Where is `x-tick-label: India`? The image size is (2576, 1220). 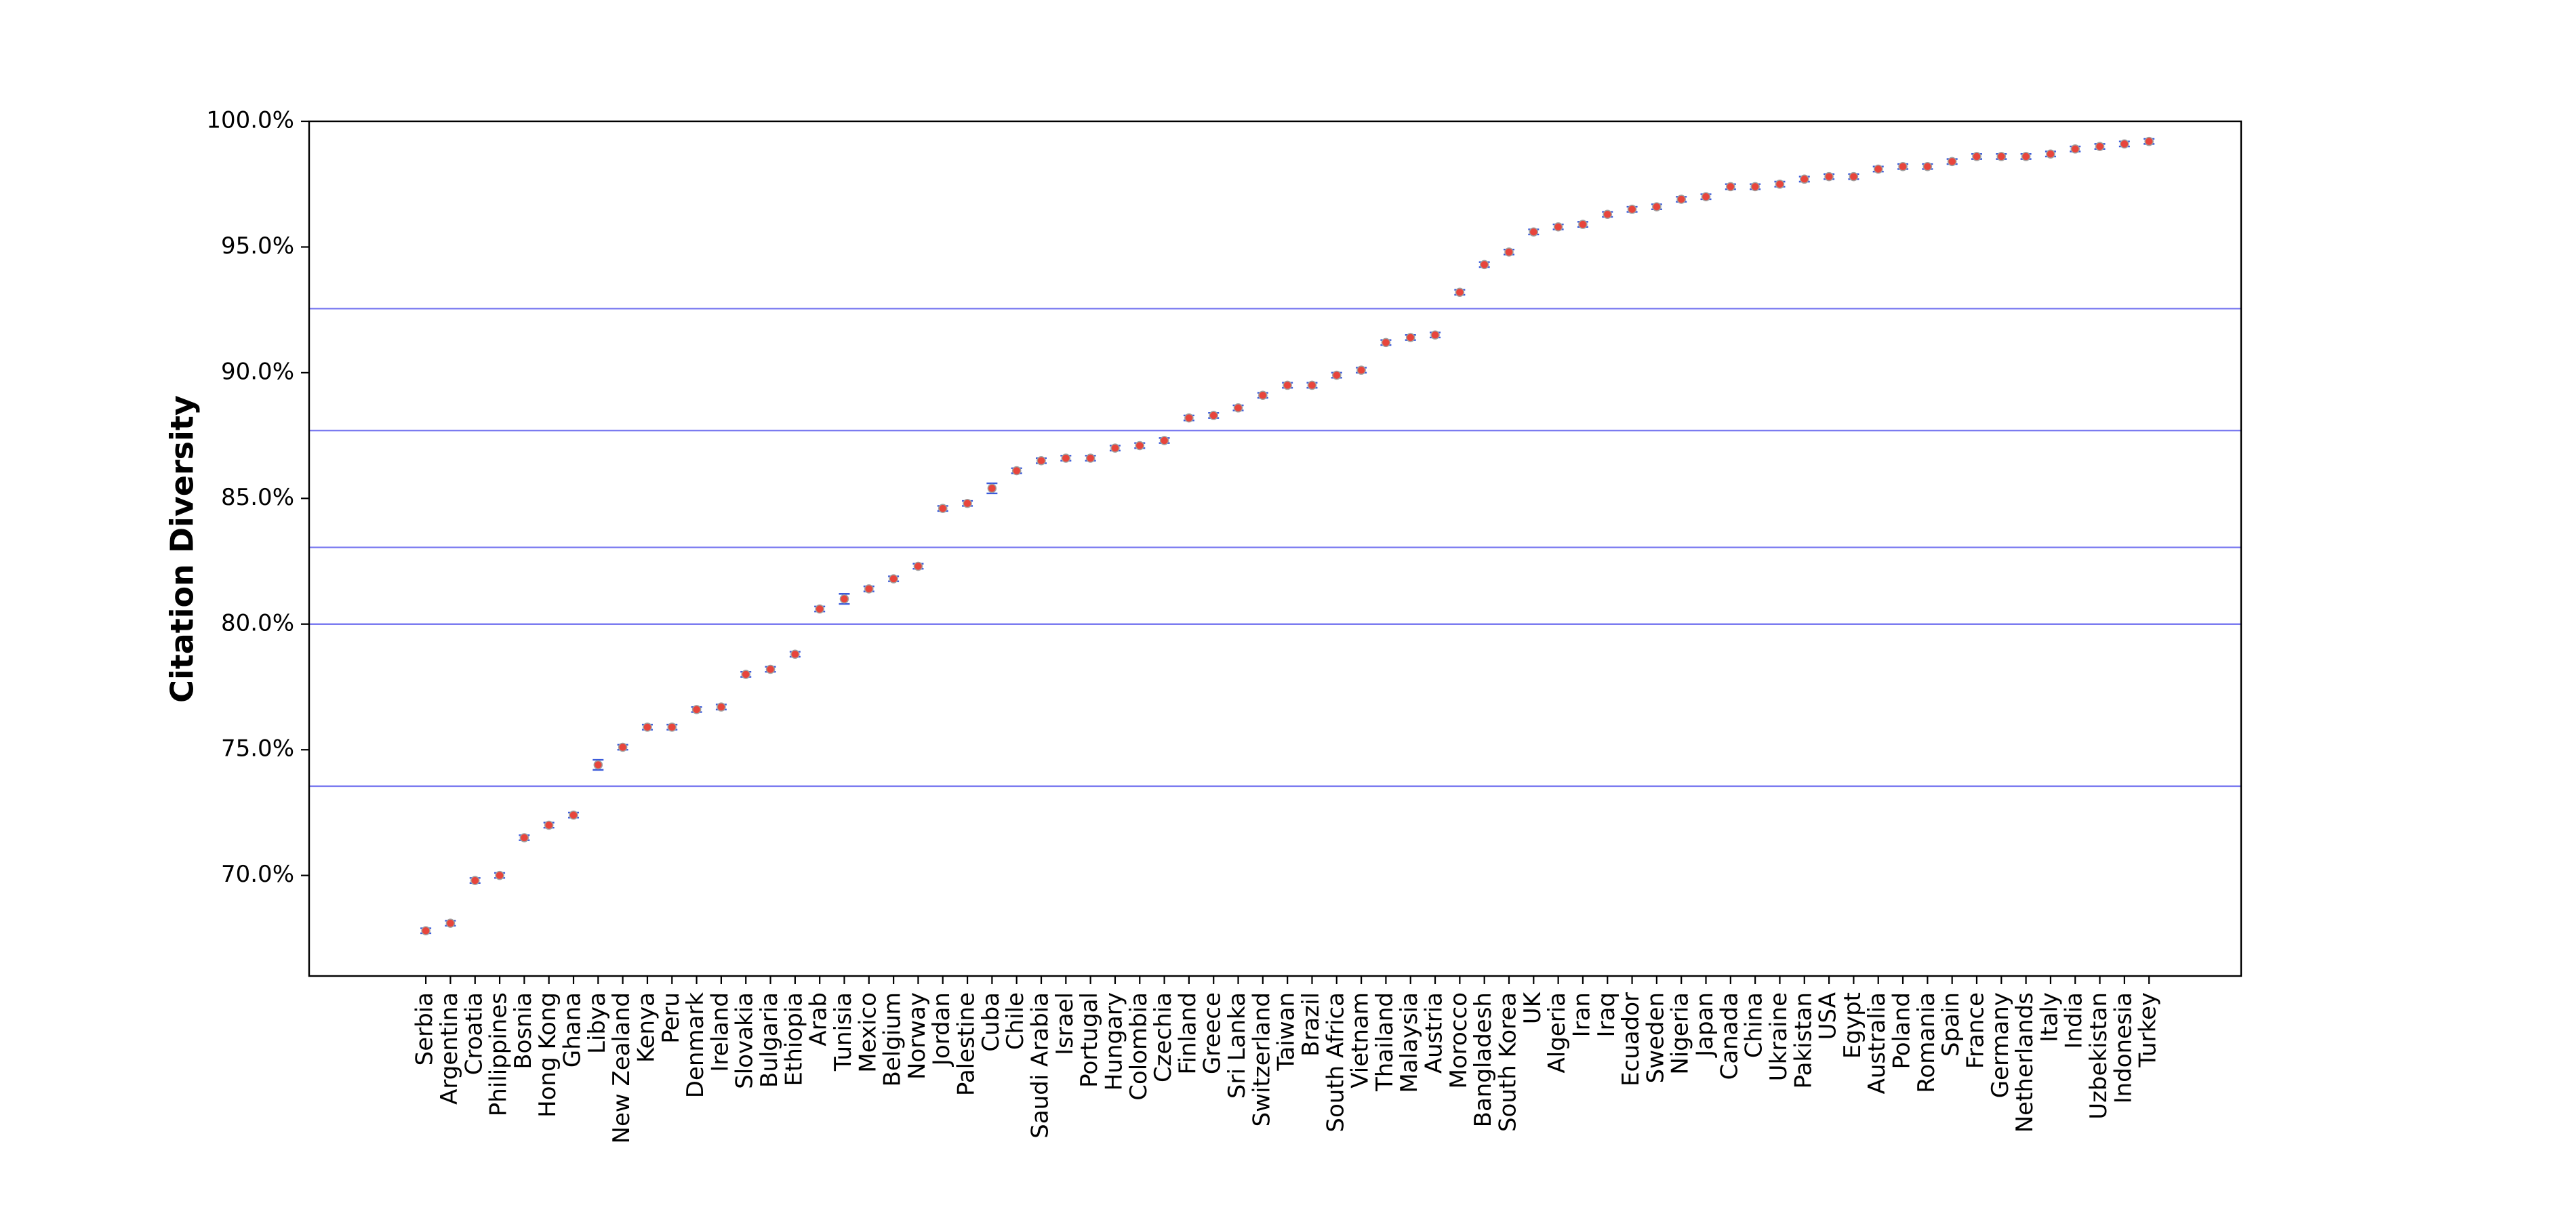
x-tick-label: India is located at coordinates (2074, 1020).